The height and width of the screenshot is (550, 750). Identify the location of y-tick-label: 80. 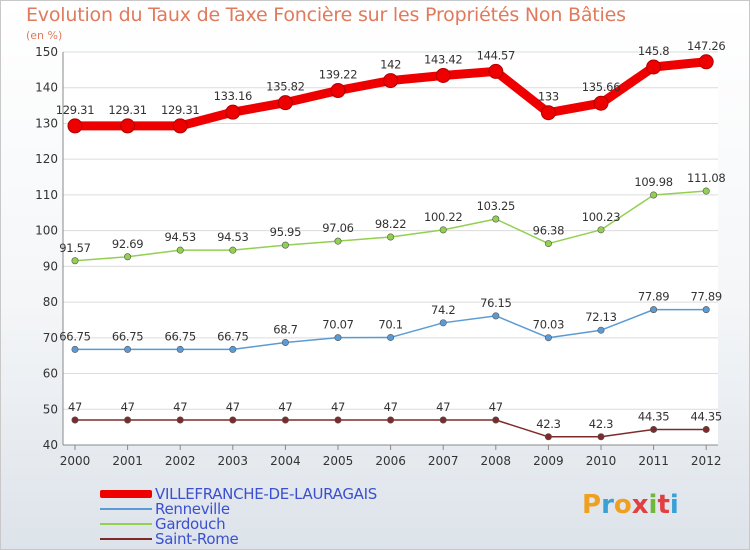
(50, 302).